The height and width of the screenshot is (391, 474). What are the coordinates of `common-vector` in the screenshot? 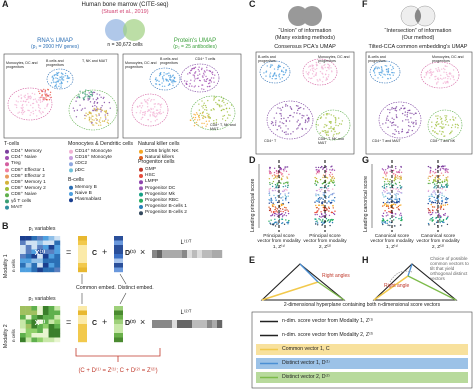 It's located at (290, 291).